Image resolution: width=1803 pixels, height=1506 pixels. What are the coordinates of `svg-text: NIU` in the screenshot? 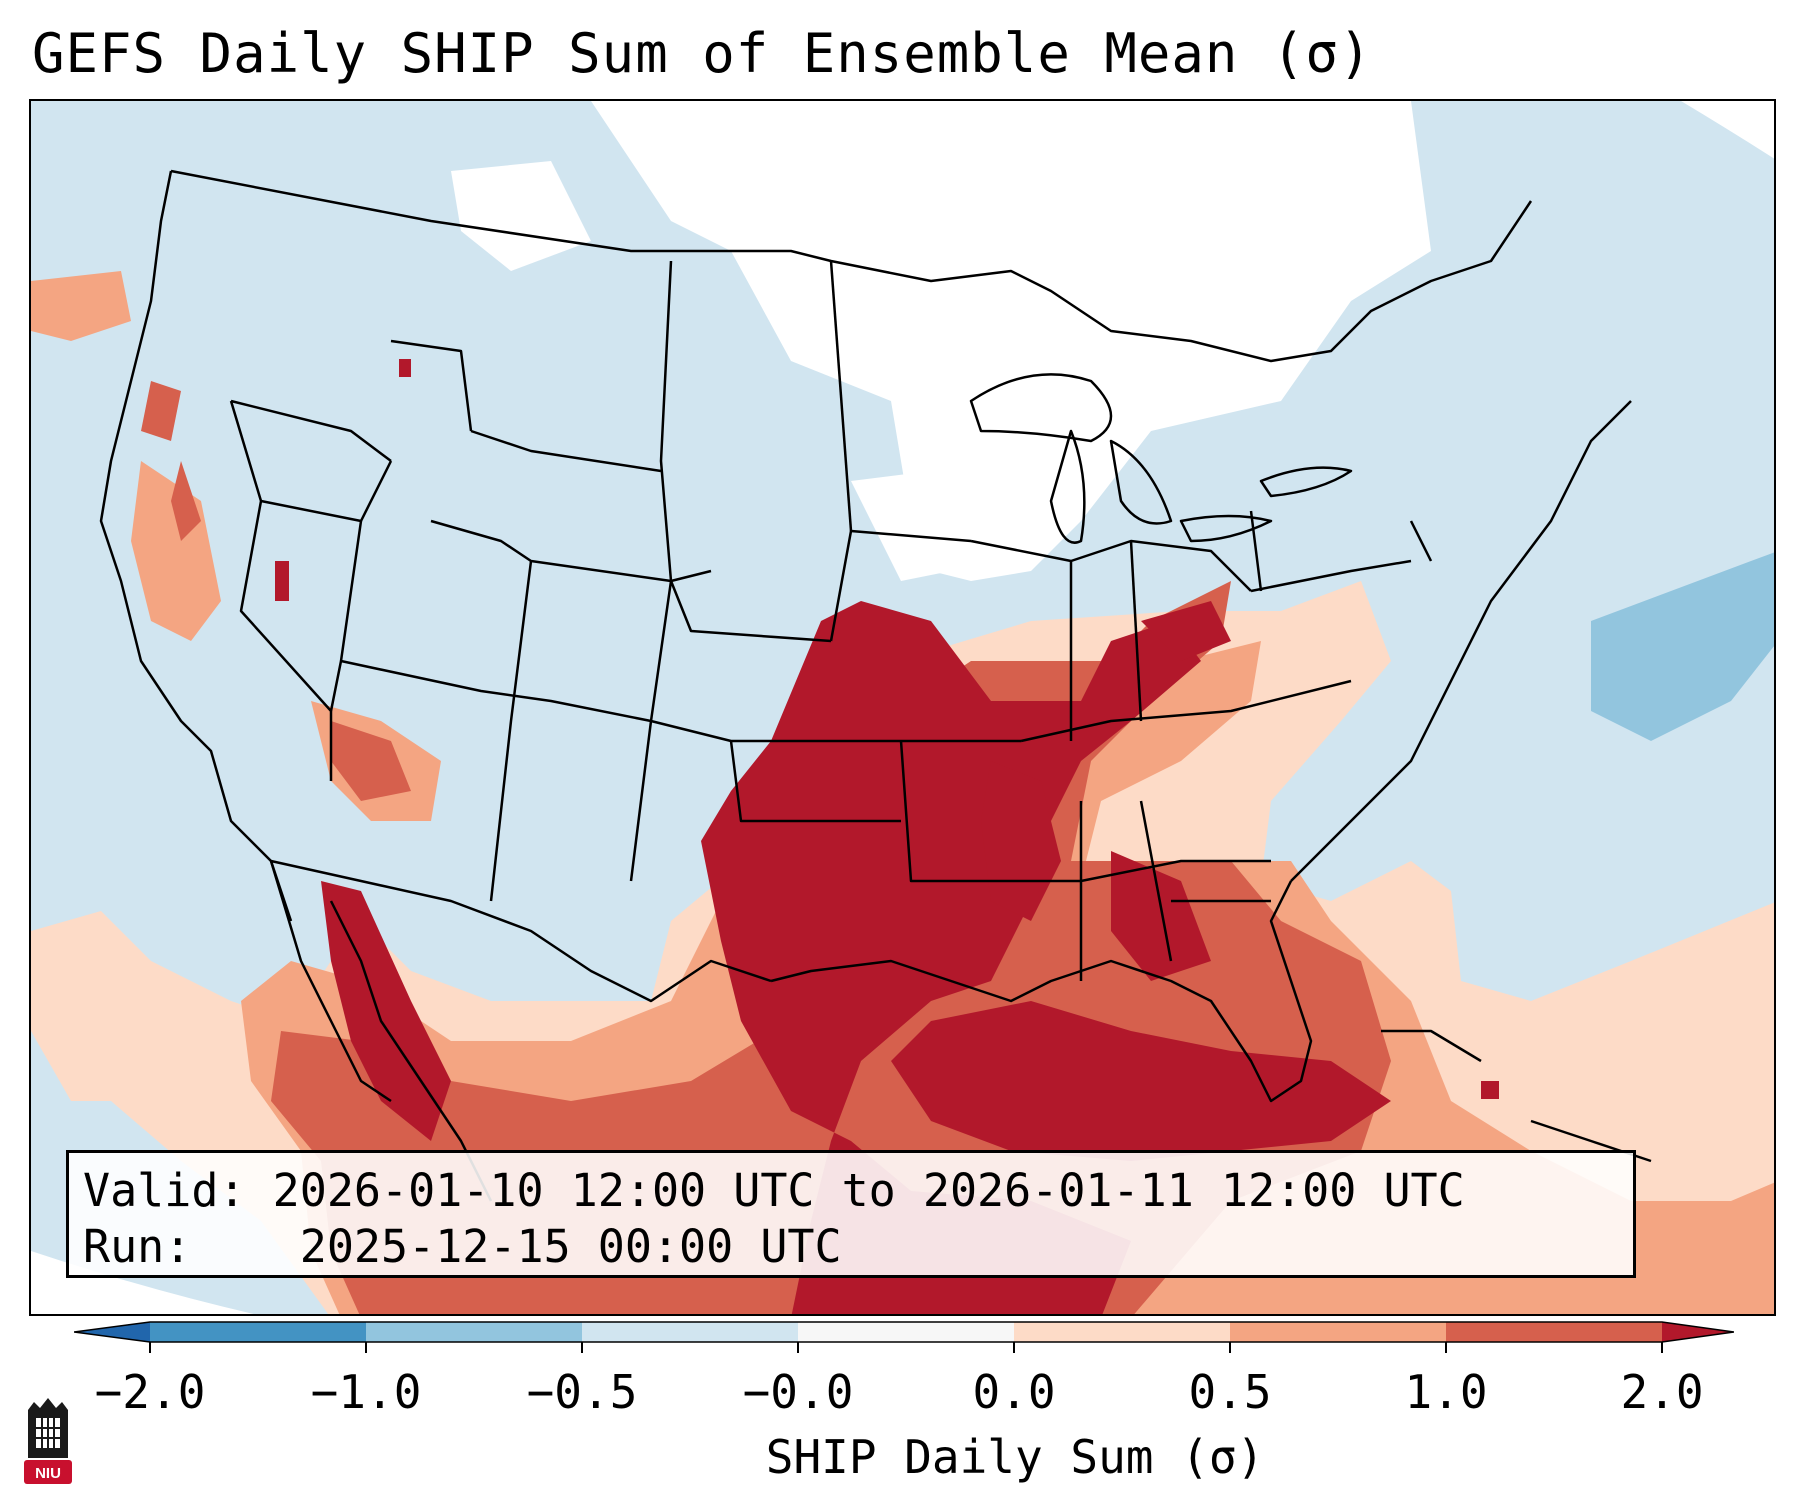 It's located at (48, 1473).